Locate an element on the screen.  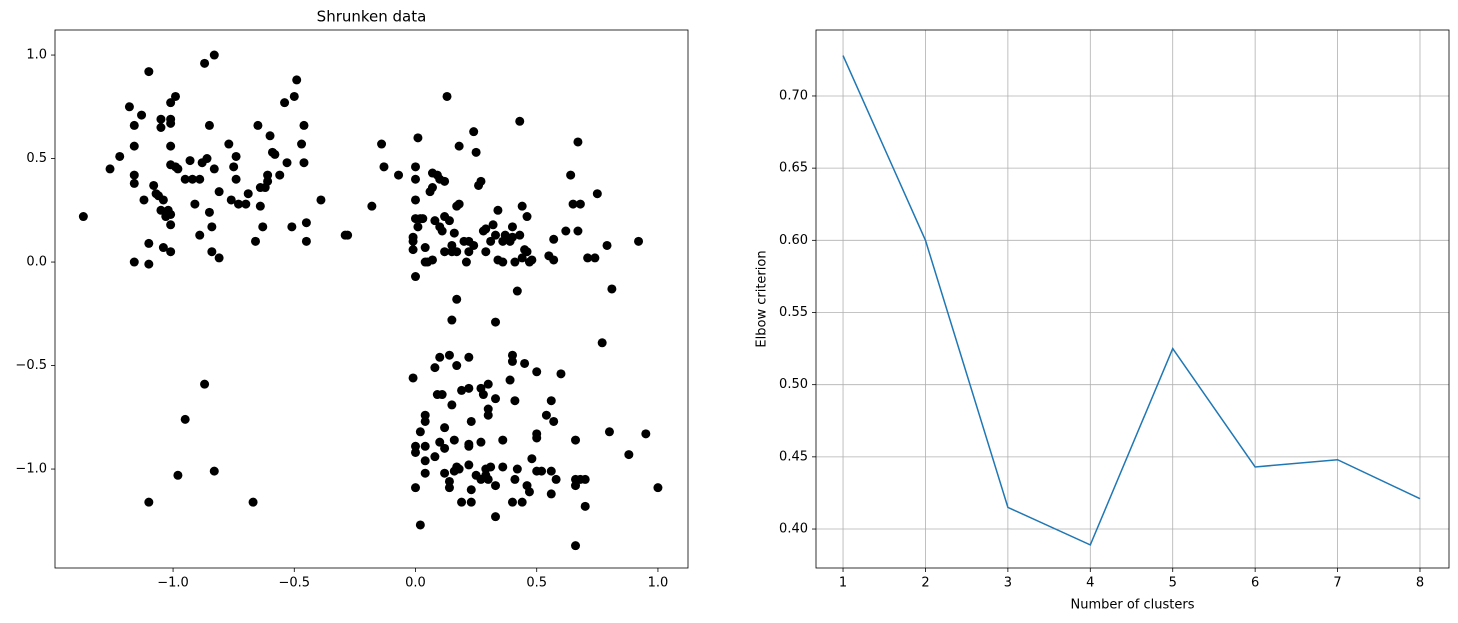
y-tick-label: −0.5 is located at coordinates (31, 365).